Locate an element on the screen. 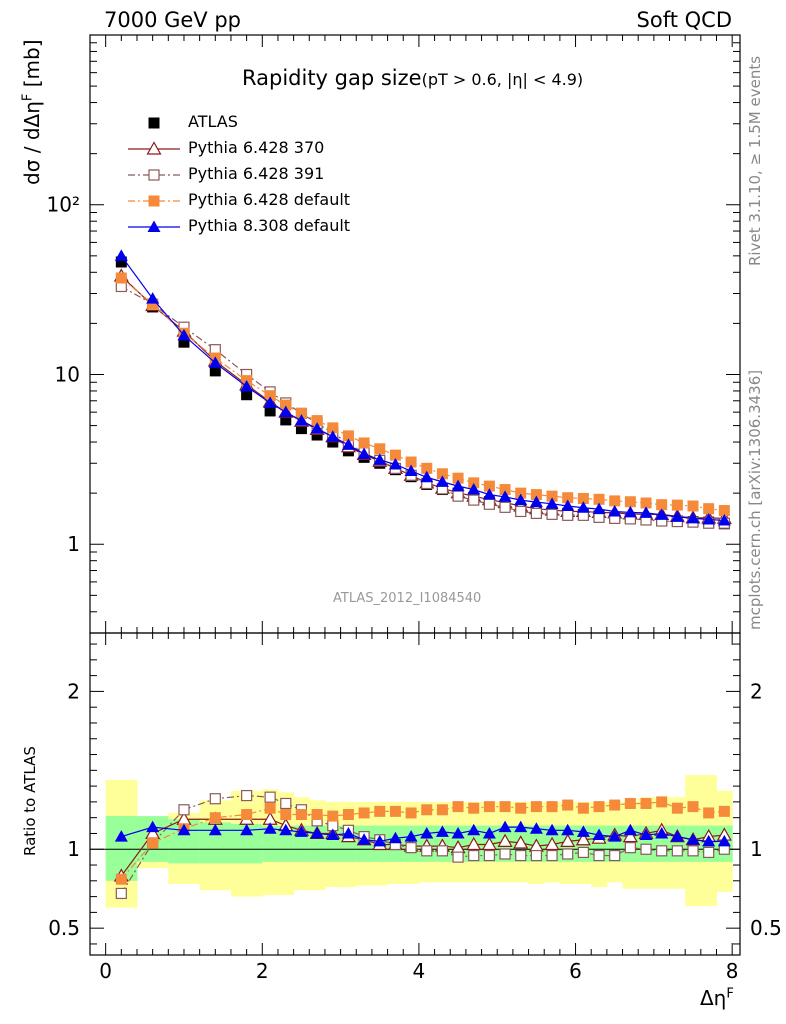 The height and width of the screenshot is (1024, 786). legend-entry: Pythia 6.428 default is located at coordinates (258, 201).